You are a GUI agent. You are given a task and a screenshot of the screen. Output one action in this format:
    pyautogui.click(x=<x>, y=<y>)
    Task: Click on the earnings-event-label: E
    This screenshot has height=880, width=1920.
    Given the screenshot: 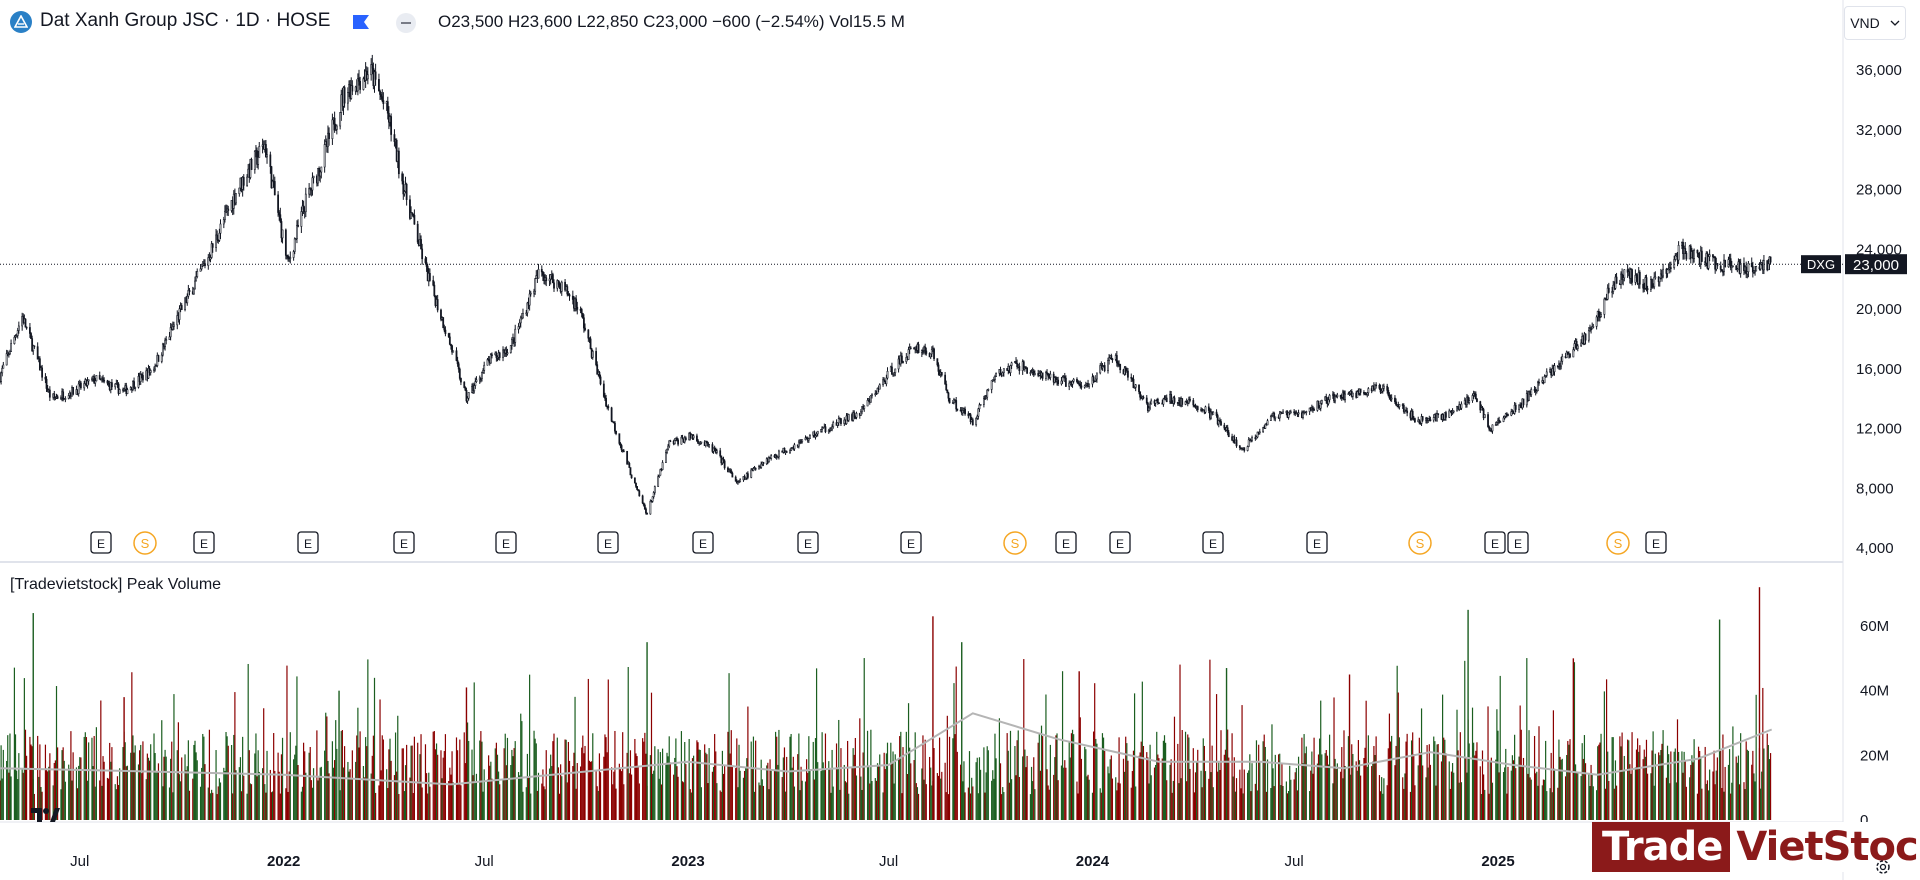 What is the action you would take?
    pyautogui.click(x=1495, y=544)
    